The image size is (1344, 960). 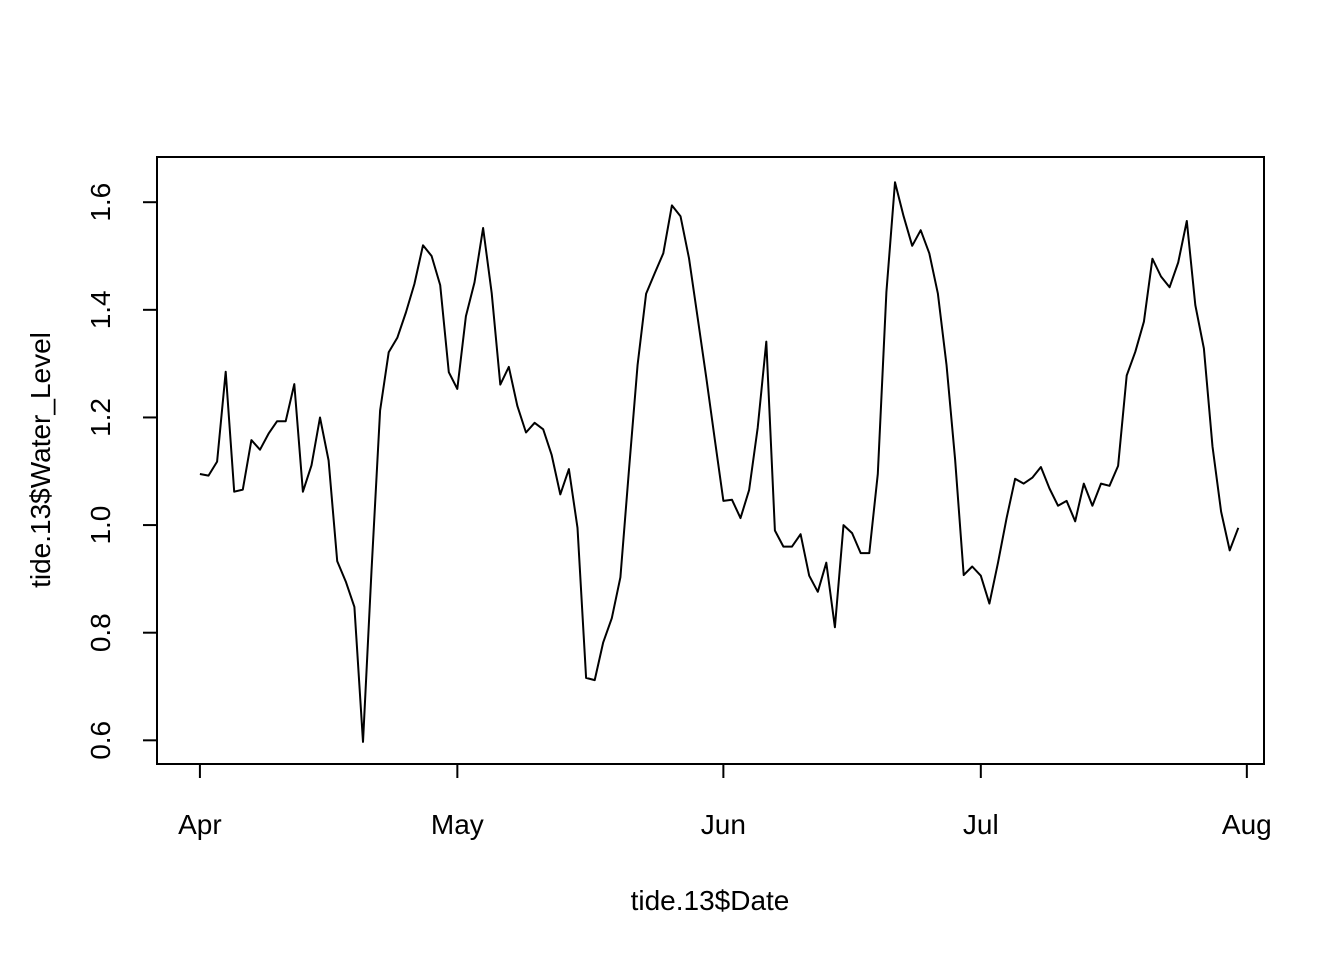 What do you see at coordinates (100, 202) in the screenshot?
I see `y-tick-label: 1.6` at bounding box center [100, 202].